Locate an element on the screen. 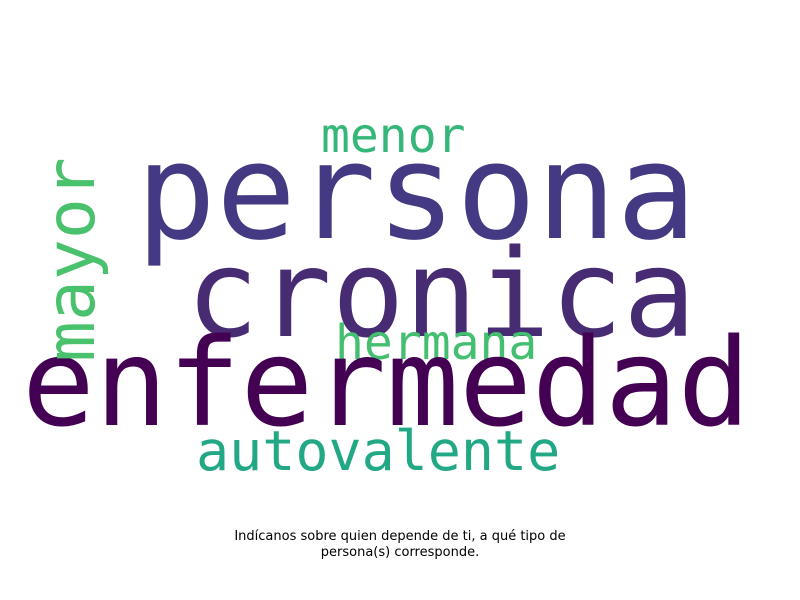  word-mayor: mayor is located at coordinates (71, 259).